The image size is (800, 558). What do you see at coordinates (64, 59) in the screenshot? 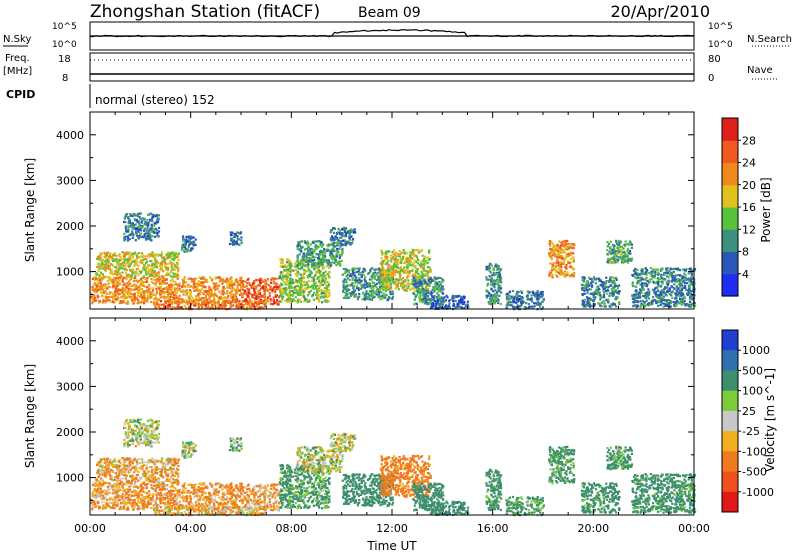
I see `freq-top: 18` at bounding box center [64, 59].